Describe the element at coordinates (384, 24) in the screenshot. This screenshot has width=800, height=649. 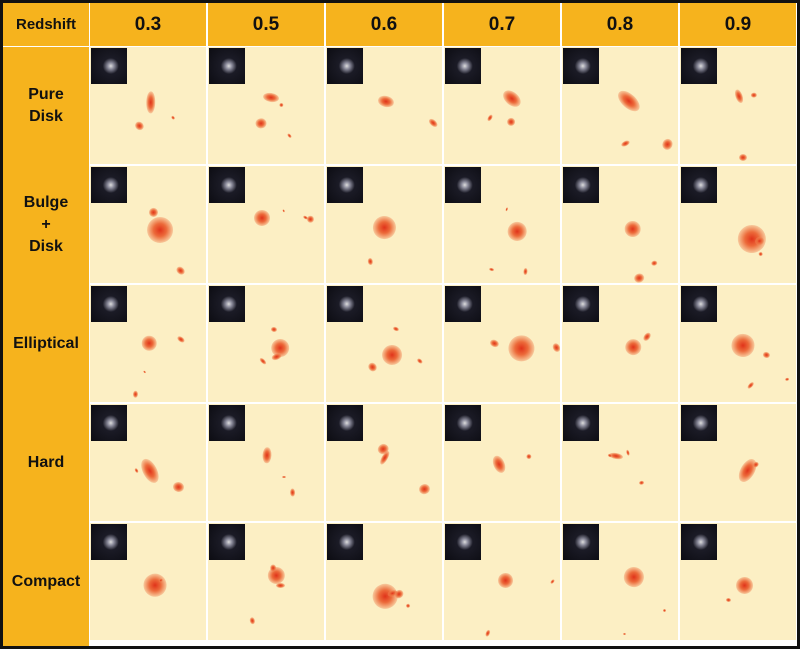
I see `column-header: 0.6` at that location.